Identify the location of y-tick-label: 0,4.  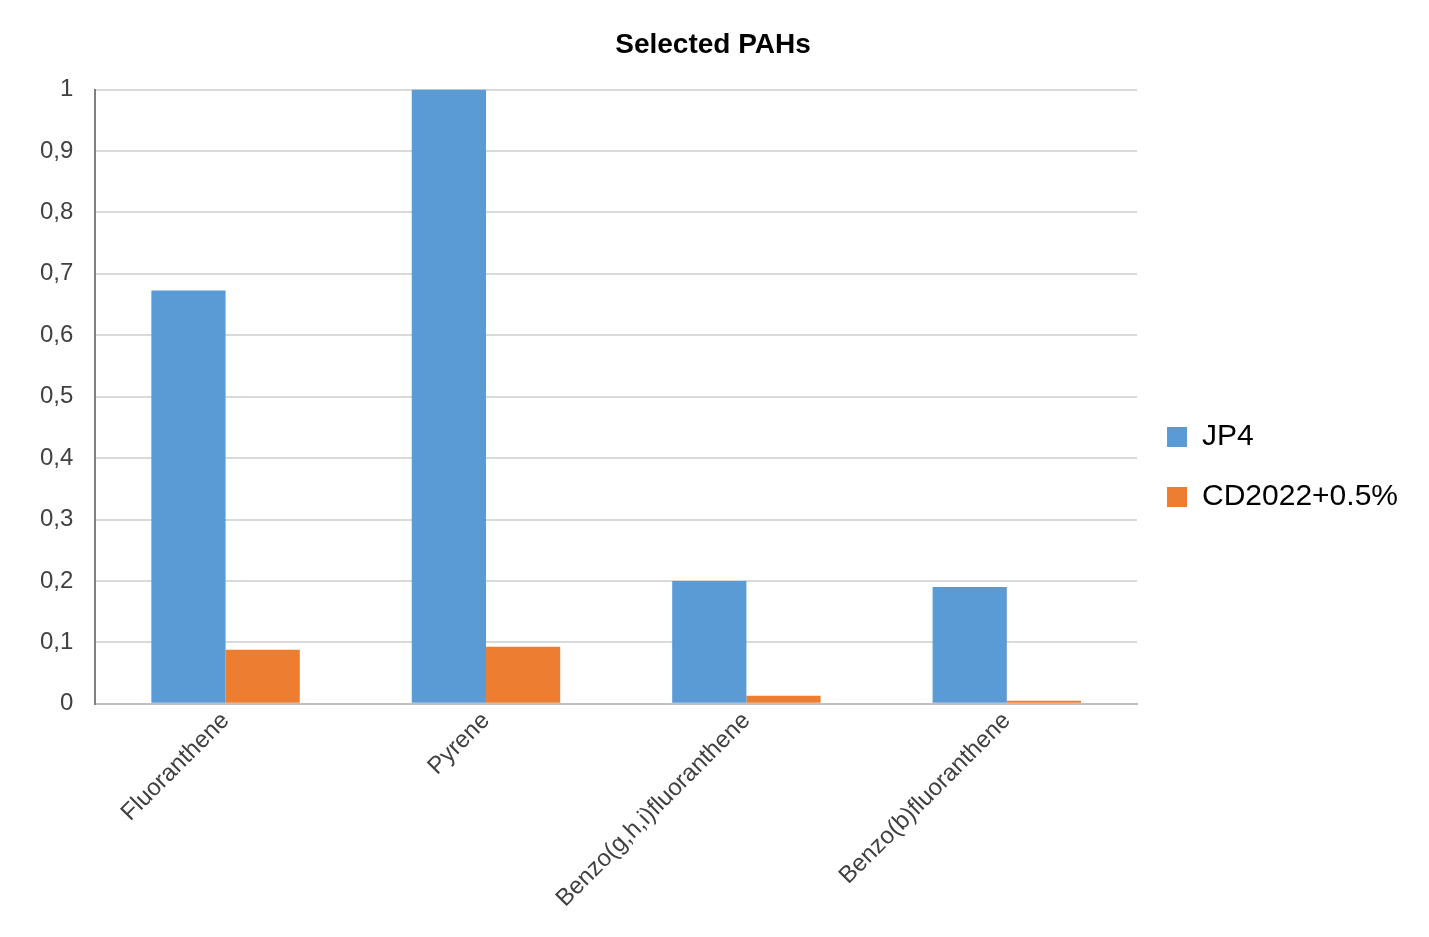
(56, 456).